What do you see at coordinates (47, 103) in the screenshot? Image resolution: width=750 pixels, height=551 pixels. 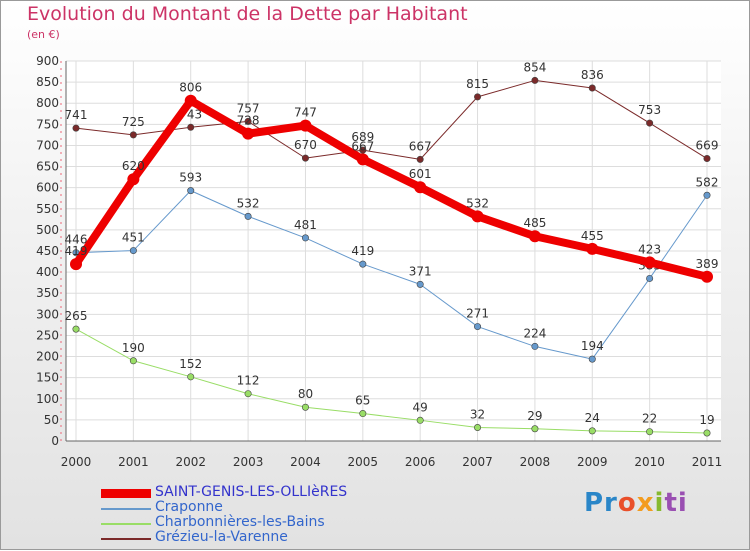 I see `y-tick-label: 800` at bounding box center [47, 103].